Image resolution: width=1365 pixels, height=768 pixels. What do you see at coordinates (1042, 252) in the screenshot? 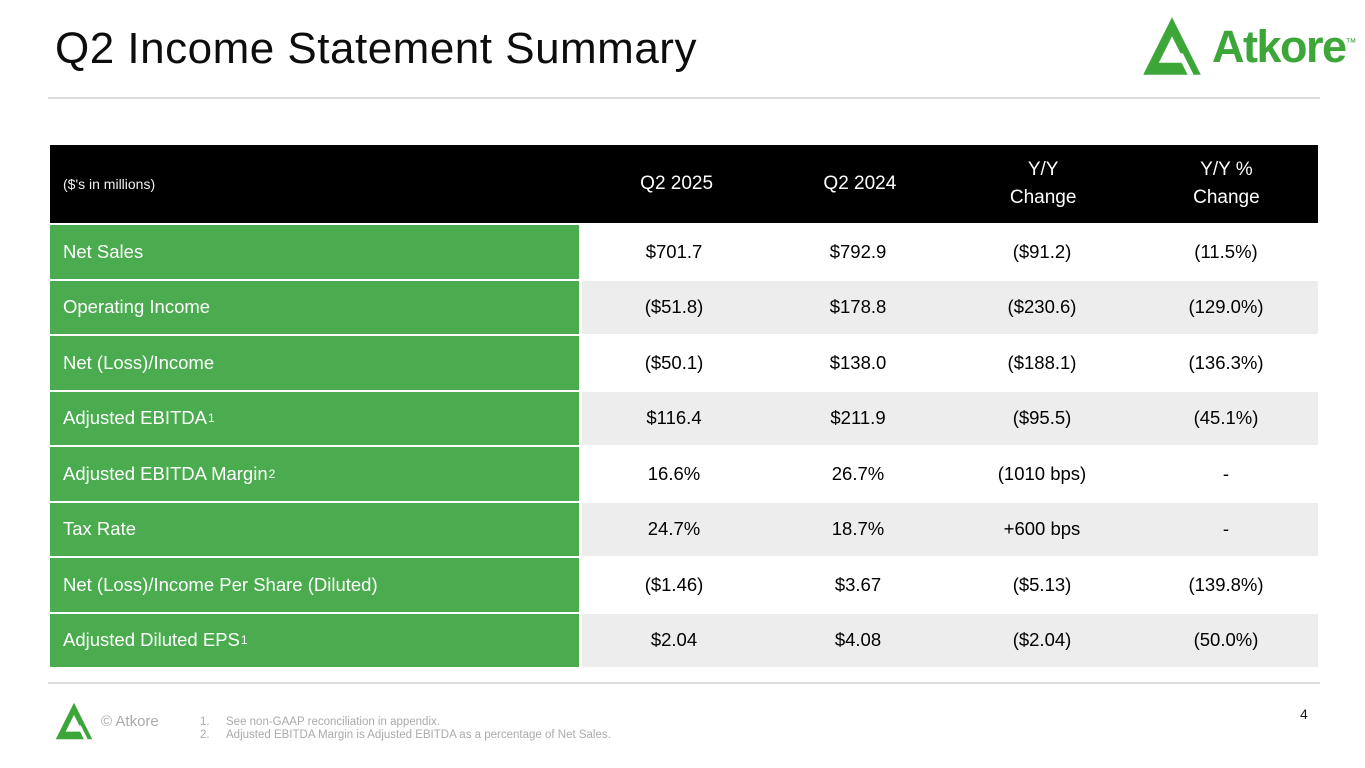
I see `value-cell: ($91.2)` at bounding box center [1042, 252].